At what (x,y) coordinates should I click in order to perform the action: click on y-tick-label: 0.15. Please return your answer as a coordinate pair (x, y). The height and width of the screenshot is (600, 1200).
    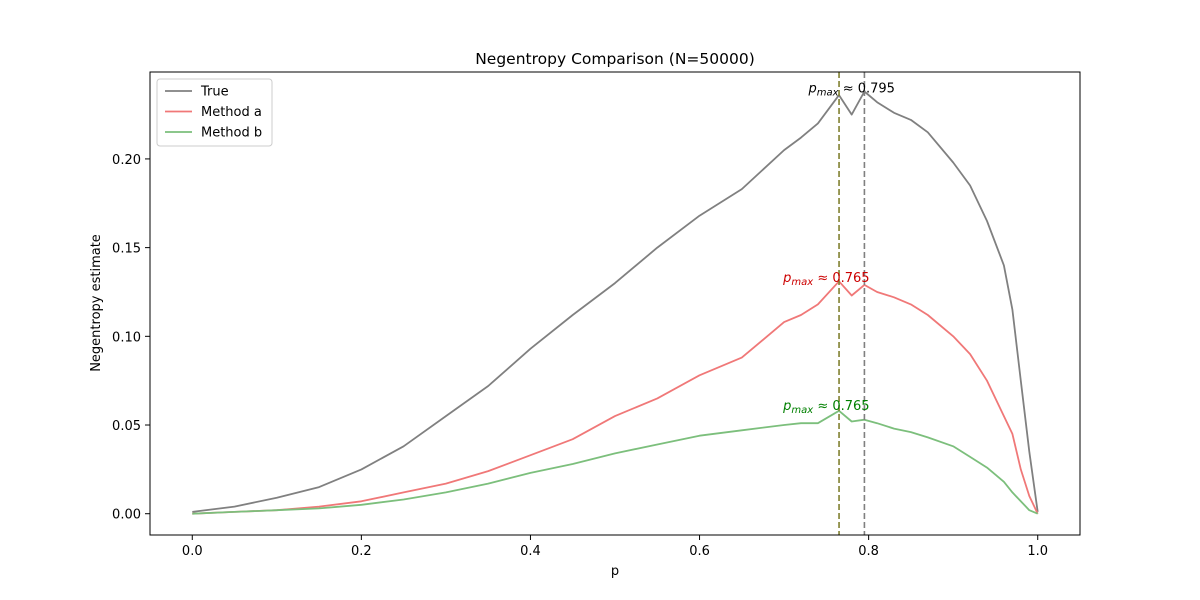
    Looking at the image, I should click on (126, 249).